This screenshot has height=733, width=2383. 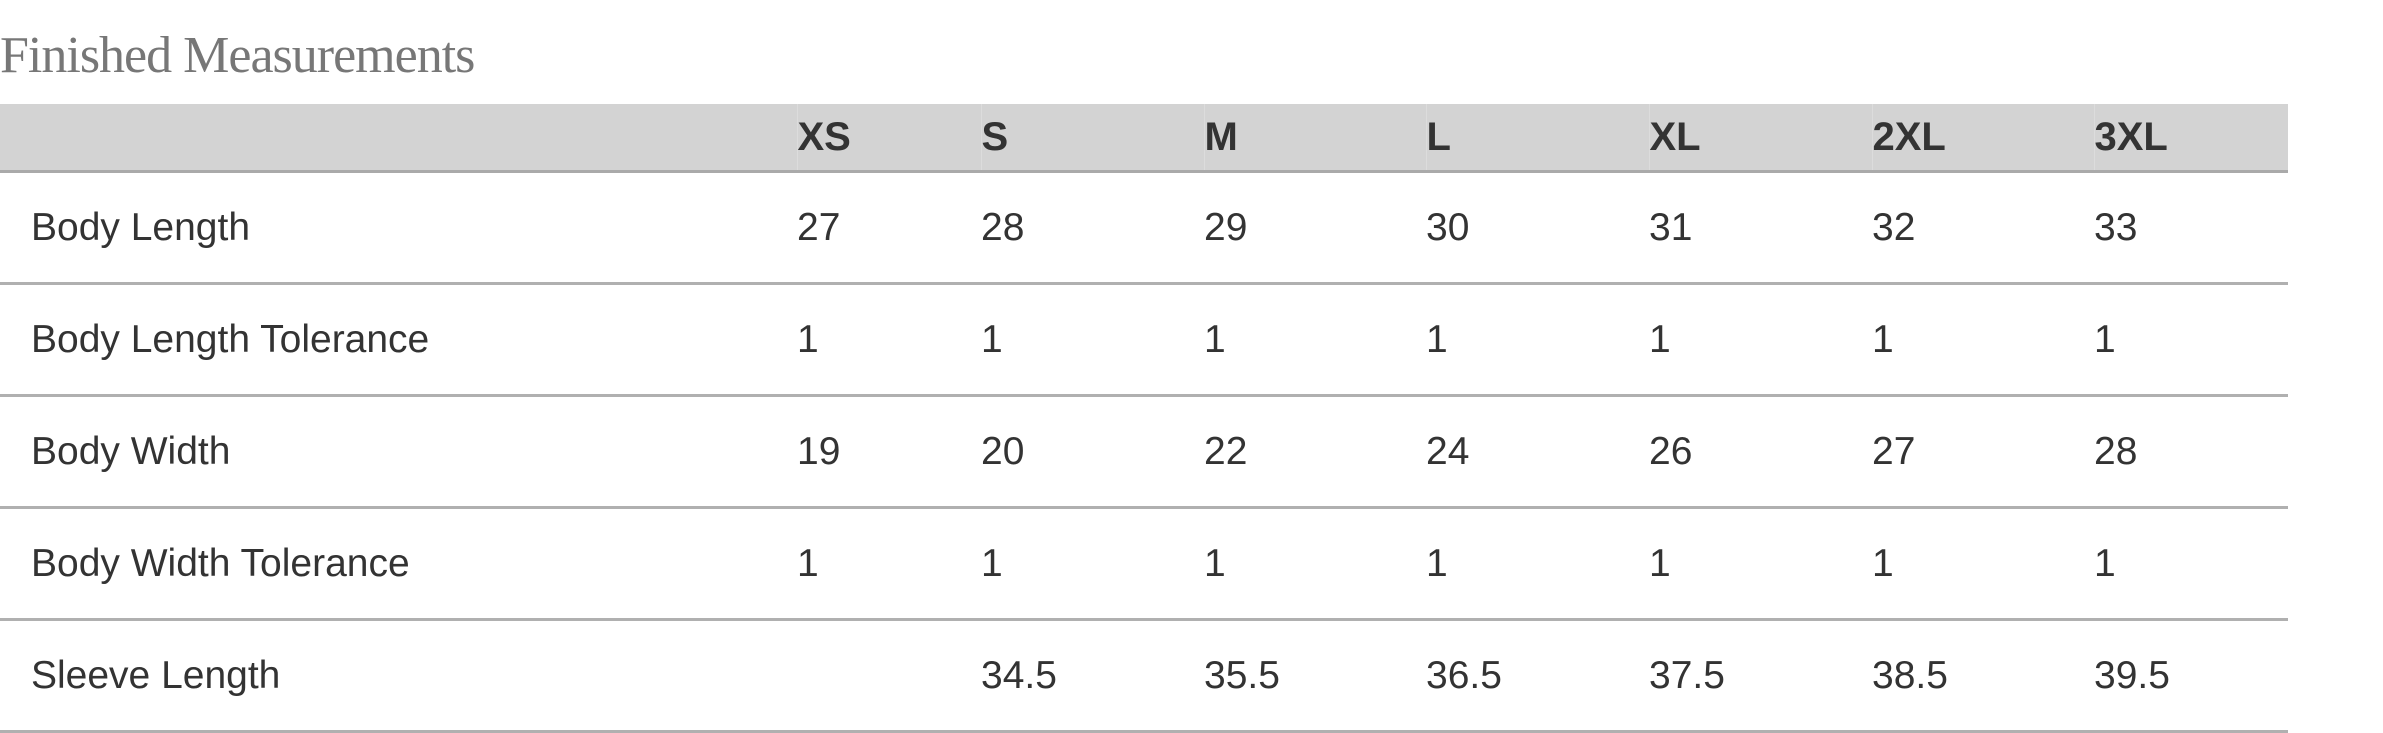 I want to click on measurement-cell: 35.5, so click(x=1315, y=676).